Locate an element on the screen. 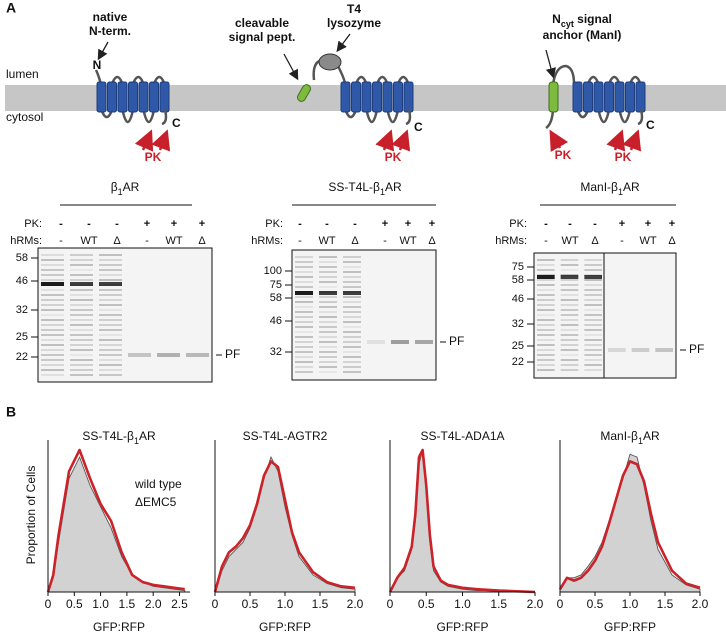 The width and height of the screenshot is (726, 635). callout-post: signal is located at coordinates (593, 19).